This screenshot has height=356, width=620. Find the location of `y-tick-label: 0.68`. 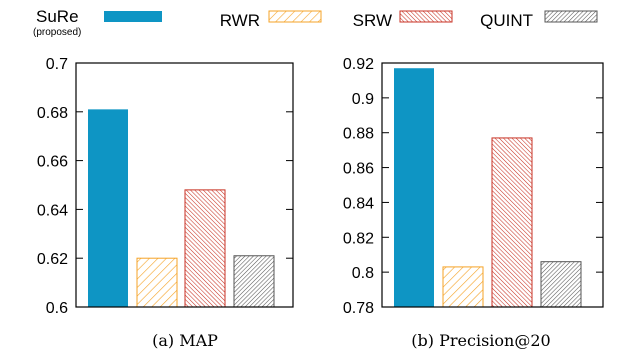

y-tick-label: 0.68 is located at coordinates (52, 113).